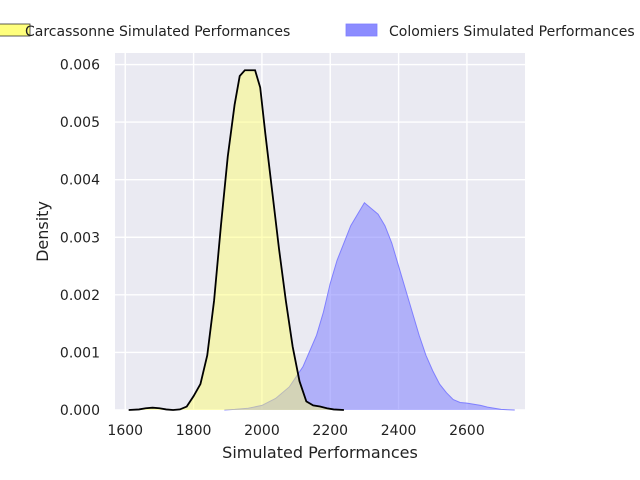 The width and height of the screenshot is (640, 480). What do you see at coordinates (512, 32) in the screenshot?
I see `colomiers-simulated-performances-legend-label: Colomiers Simulated Performances` at bounding box center [512, 32].